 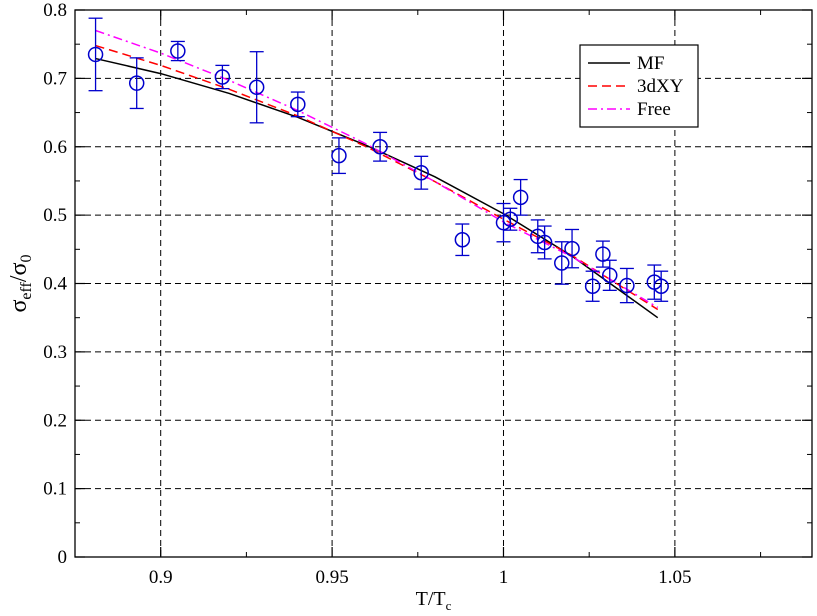 What do you see at coordinates (650, 63) in the screenshot?
I see `legend-label-mf: MF` at bounding box center [650, 63].